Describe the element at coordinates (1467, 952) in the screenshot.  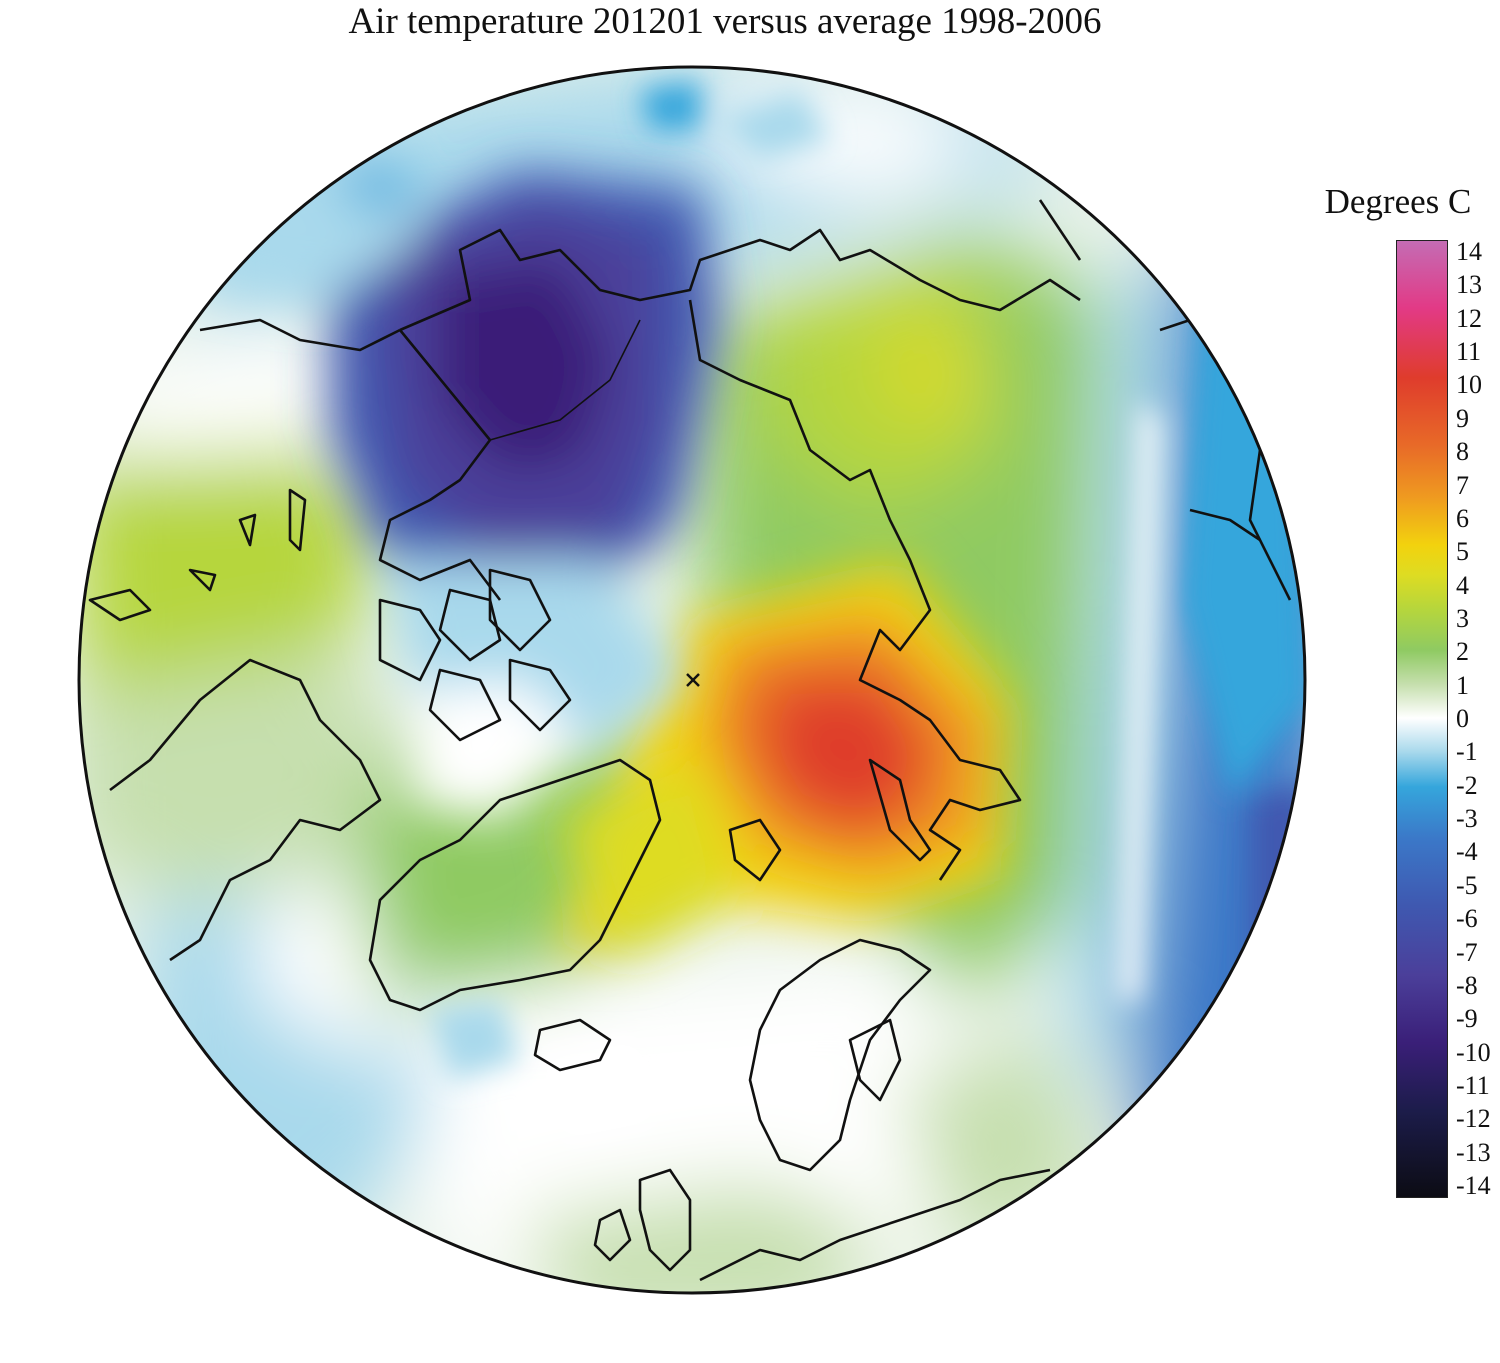
I see `colorbar-tick-label: -7` at that location.